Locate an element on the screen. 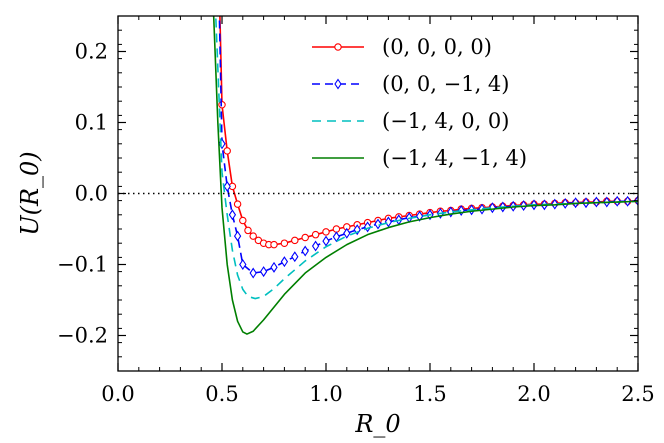  legend-label-3: (−1, 4, −1, 4) is located at coordinates (454, 158).